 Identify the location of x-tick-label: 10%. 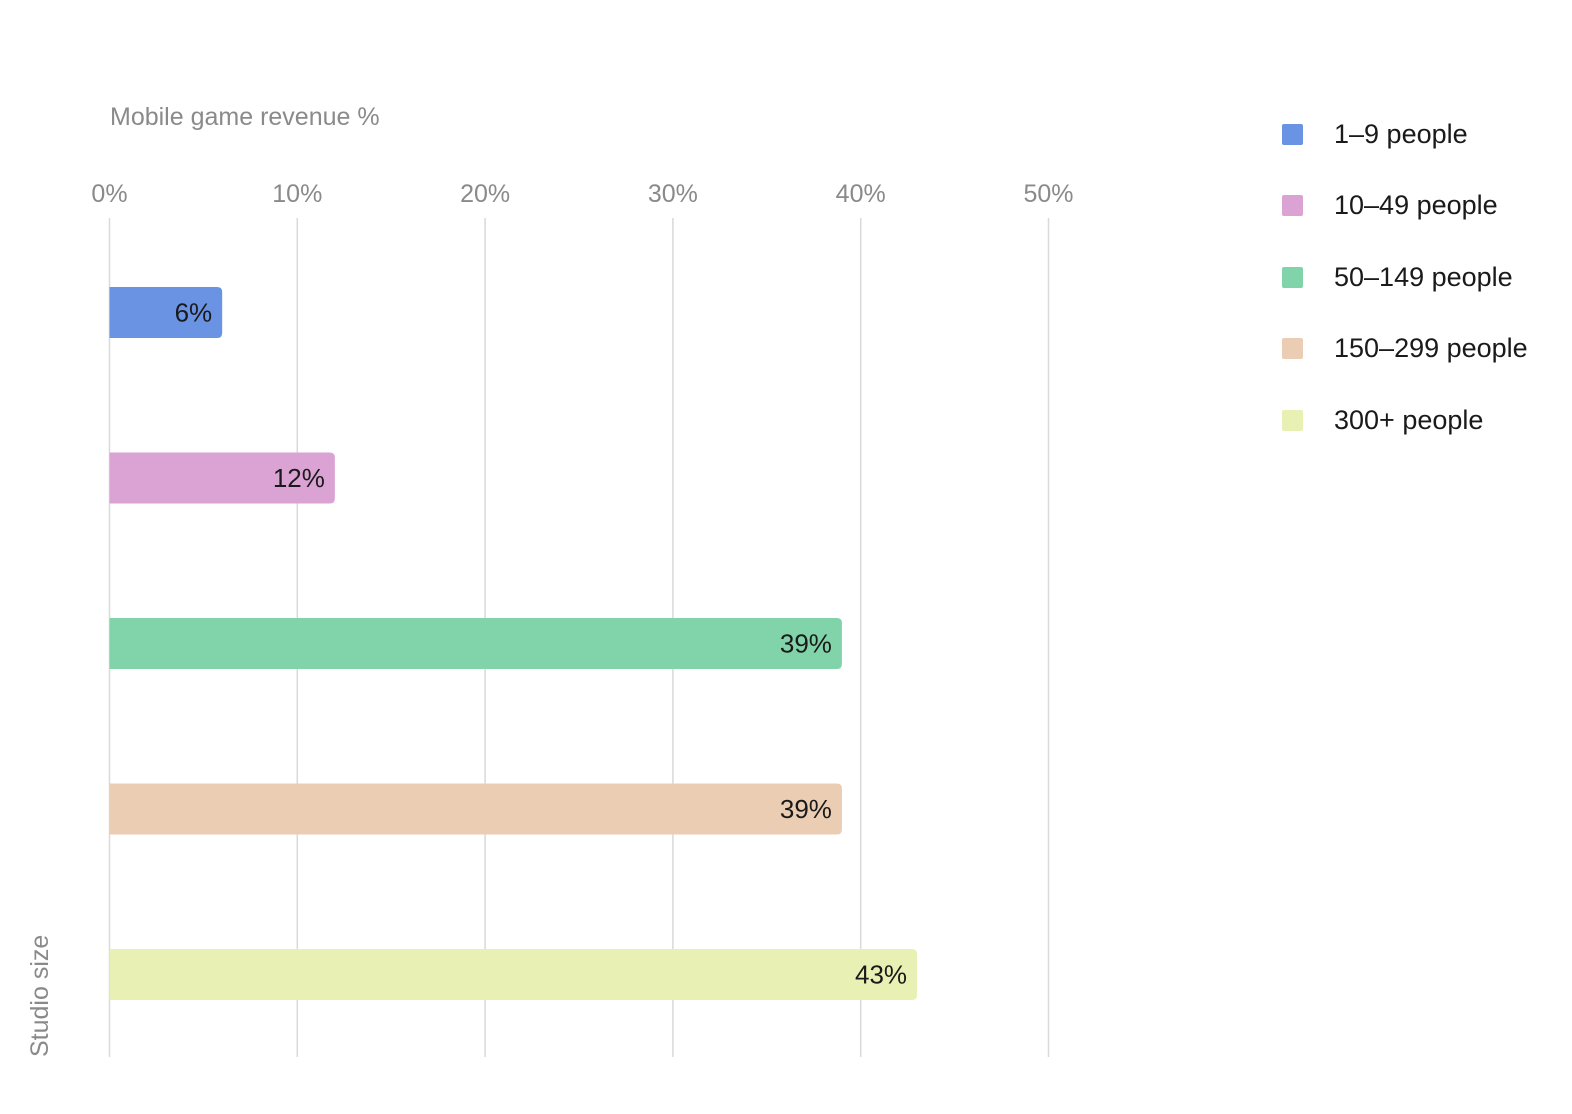
(297, 194).